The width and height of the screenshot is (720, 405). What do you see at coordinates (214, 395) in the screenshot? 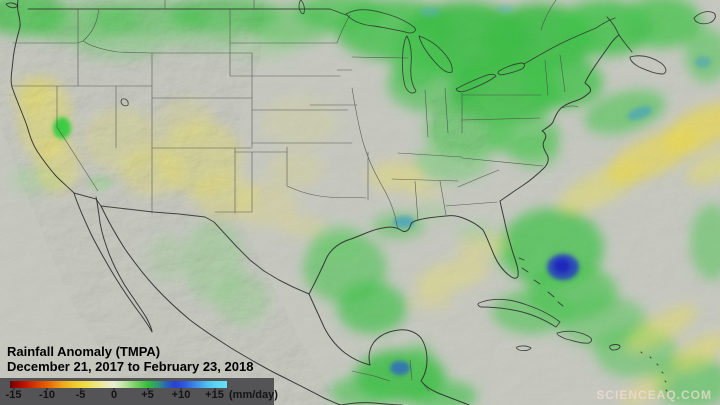
I see `legend-tick: +15` at bounding box center [214, 395].